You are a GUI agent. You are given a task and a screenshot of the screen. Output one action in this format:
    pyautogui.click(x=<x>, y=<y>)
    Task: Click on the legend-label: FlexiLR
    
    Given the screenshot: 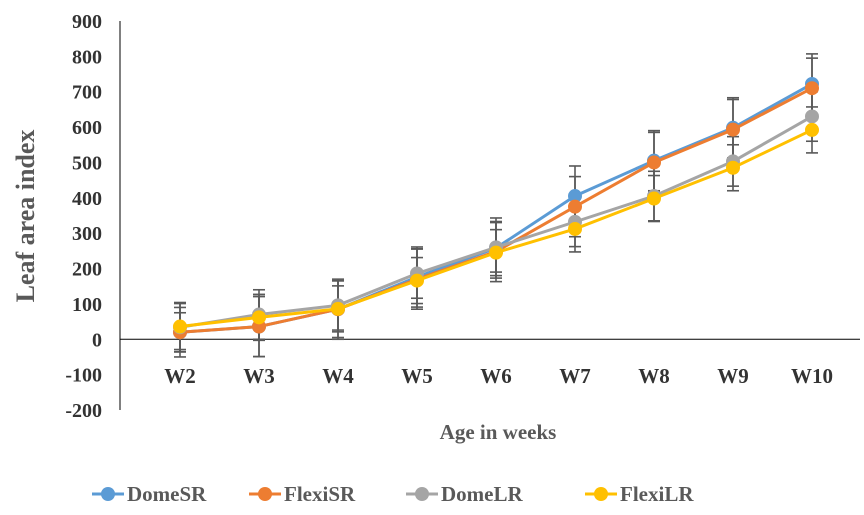 What is the action you would take?
    pyautogui.click(x=657, y=494)
    